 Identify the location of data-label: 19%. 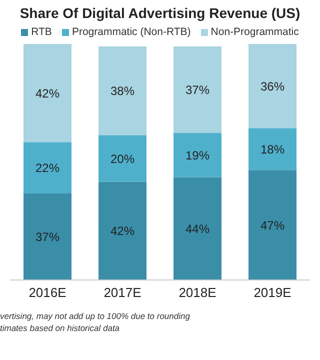
(197, 155).